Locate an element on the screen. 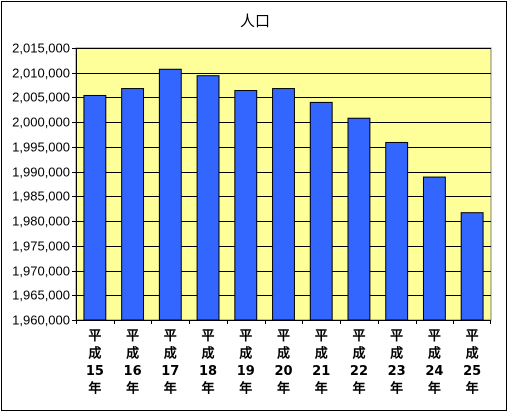 This screenshot has width=510, height=414. y-tick-label: 2,010,000 is located at coordinates (41, 73).